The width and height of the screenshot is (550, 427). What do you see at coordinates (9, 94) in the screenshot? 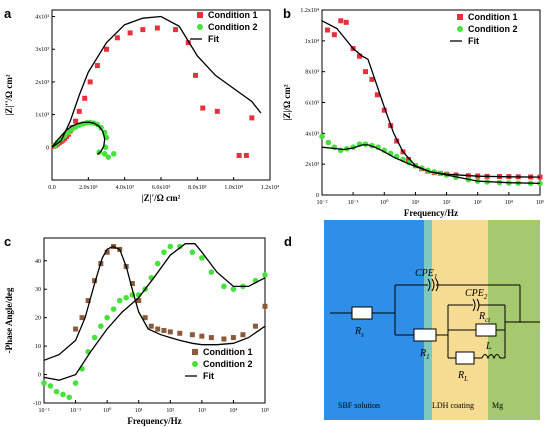
I see `y-axis-label: |Z|''/Ω cm²` at bounding box center [9, 94].